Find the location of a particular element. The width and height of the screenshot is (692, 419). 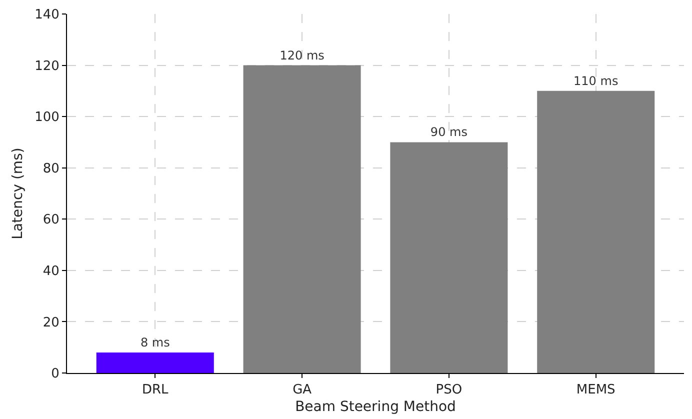

x-tick-label: PSO is located at coordinates (449, 390).